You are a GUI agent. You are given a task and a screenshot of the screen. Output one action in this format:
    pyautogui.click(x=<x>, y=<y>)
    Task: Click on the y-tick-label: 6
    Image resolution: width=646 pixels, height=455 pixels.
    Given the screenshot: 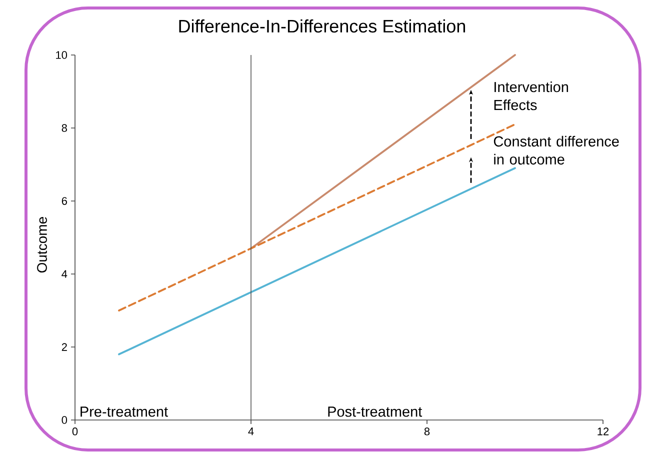 What is the action you would take?
    pyautogui.click(x=64, y=201)
    